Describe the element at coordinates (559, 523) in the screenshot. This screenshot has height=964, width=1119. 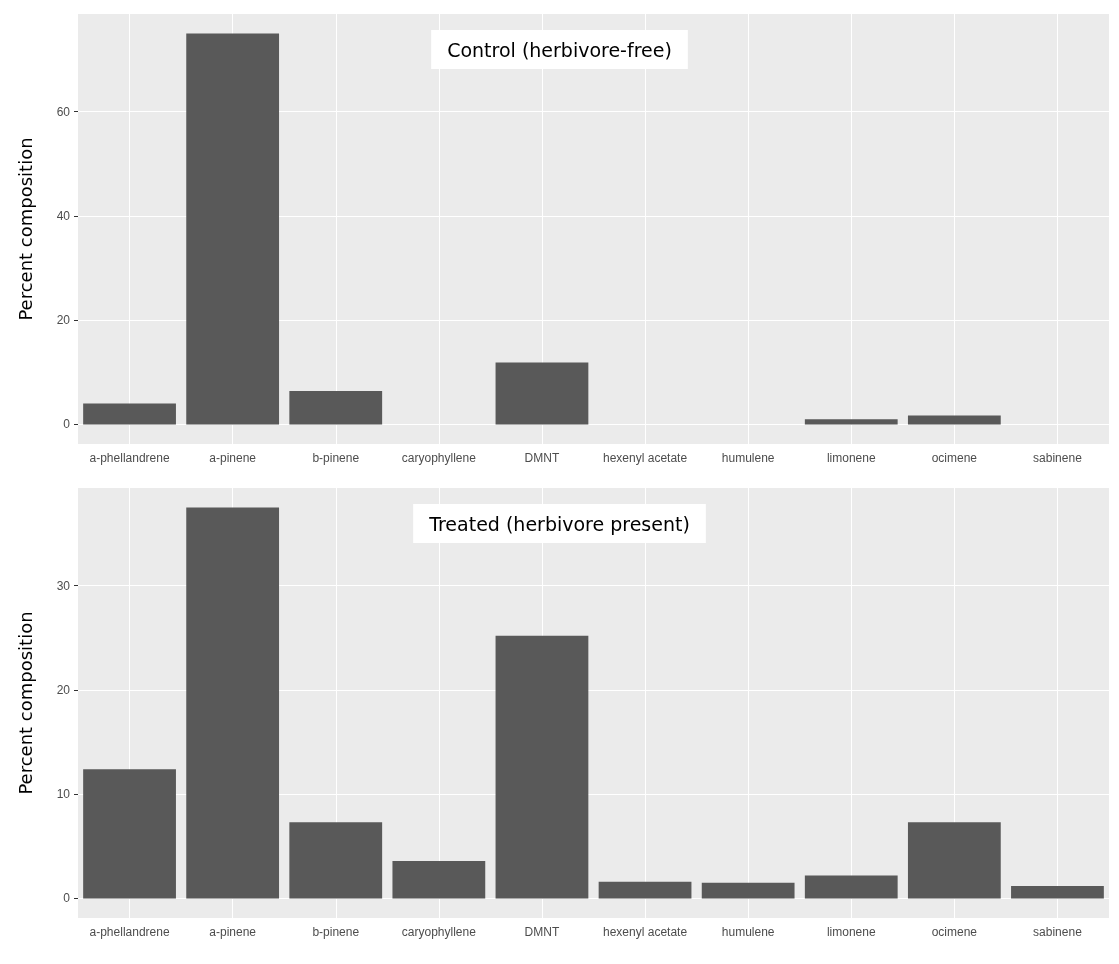
I see `text: Treated (herbivore present)` at that location.